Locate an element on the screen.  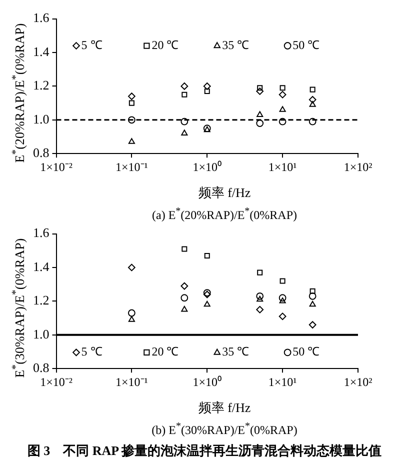
caption: 图 3 不同 RAP 掺量的泡沫温拌再生沥青混合料动态模量比值 is located at coordinates (204, 451).